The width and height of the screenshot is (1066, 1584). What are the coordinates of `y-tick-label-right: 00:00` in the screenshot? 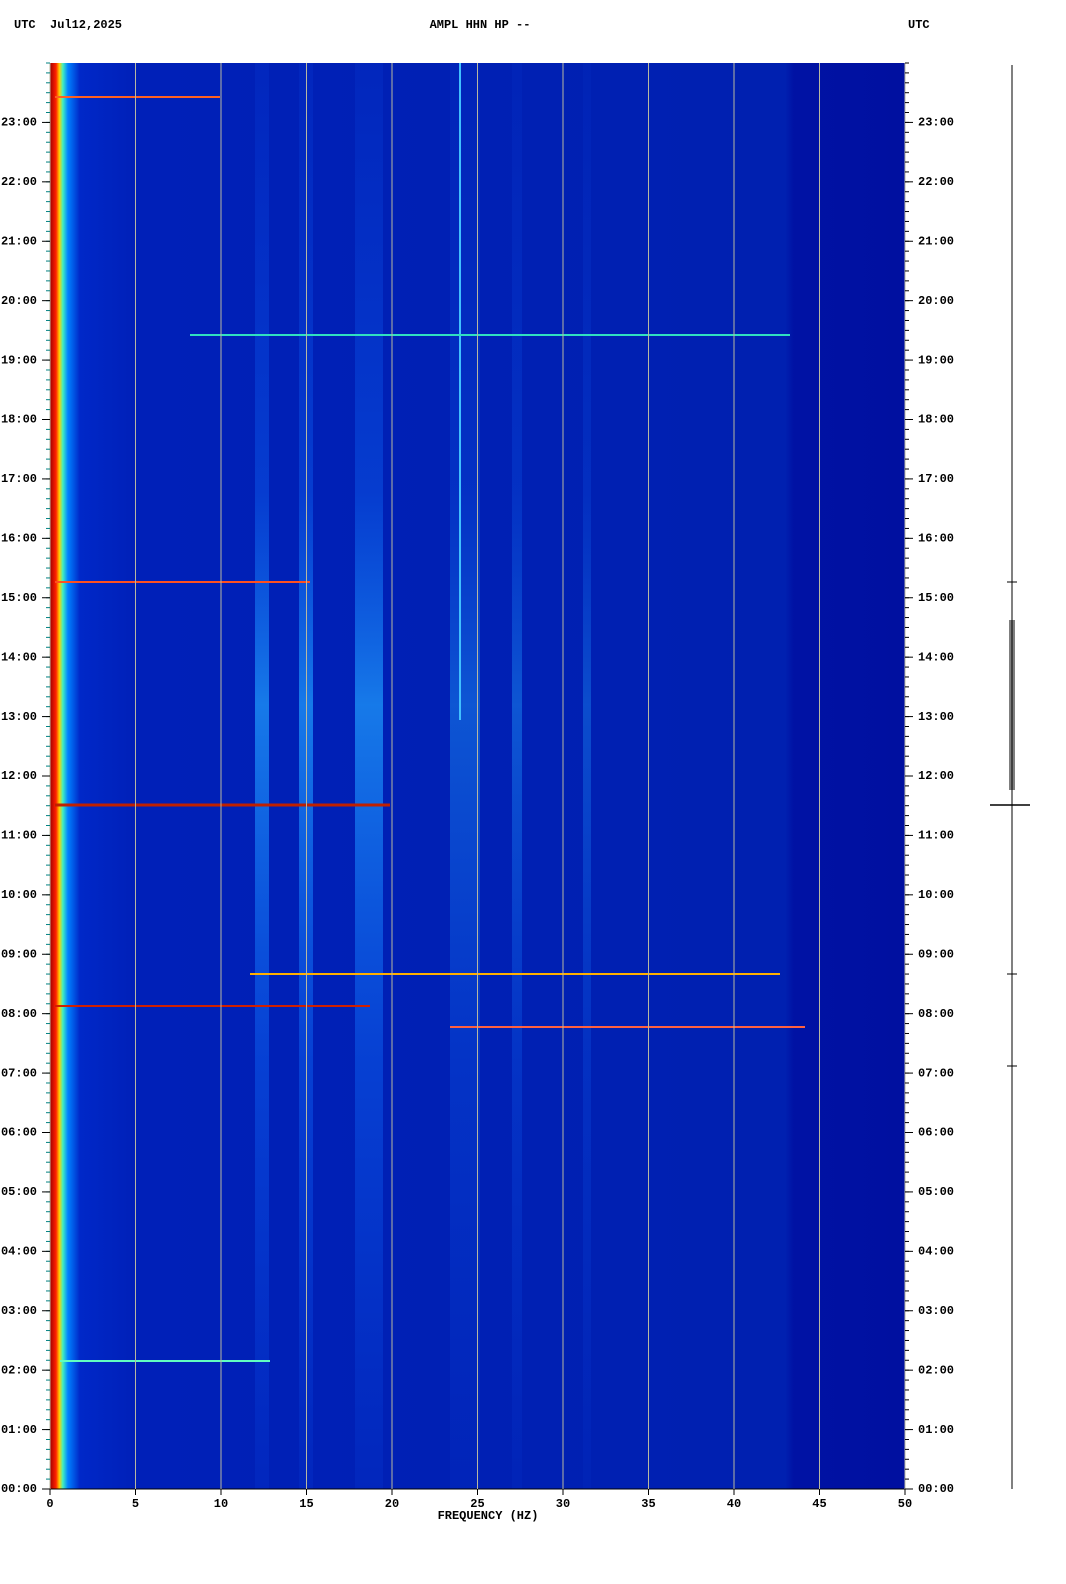 It's located at (936, 1489).